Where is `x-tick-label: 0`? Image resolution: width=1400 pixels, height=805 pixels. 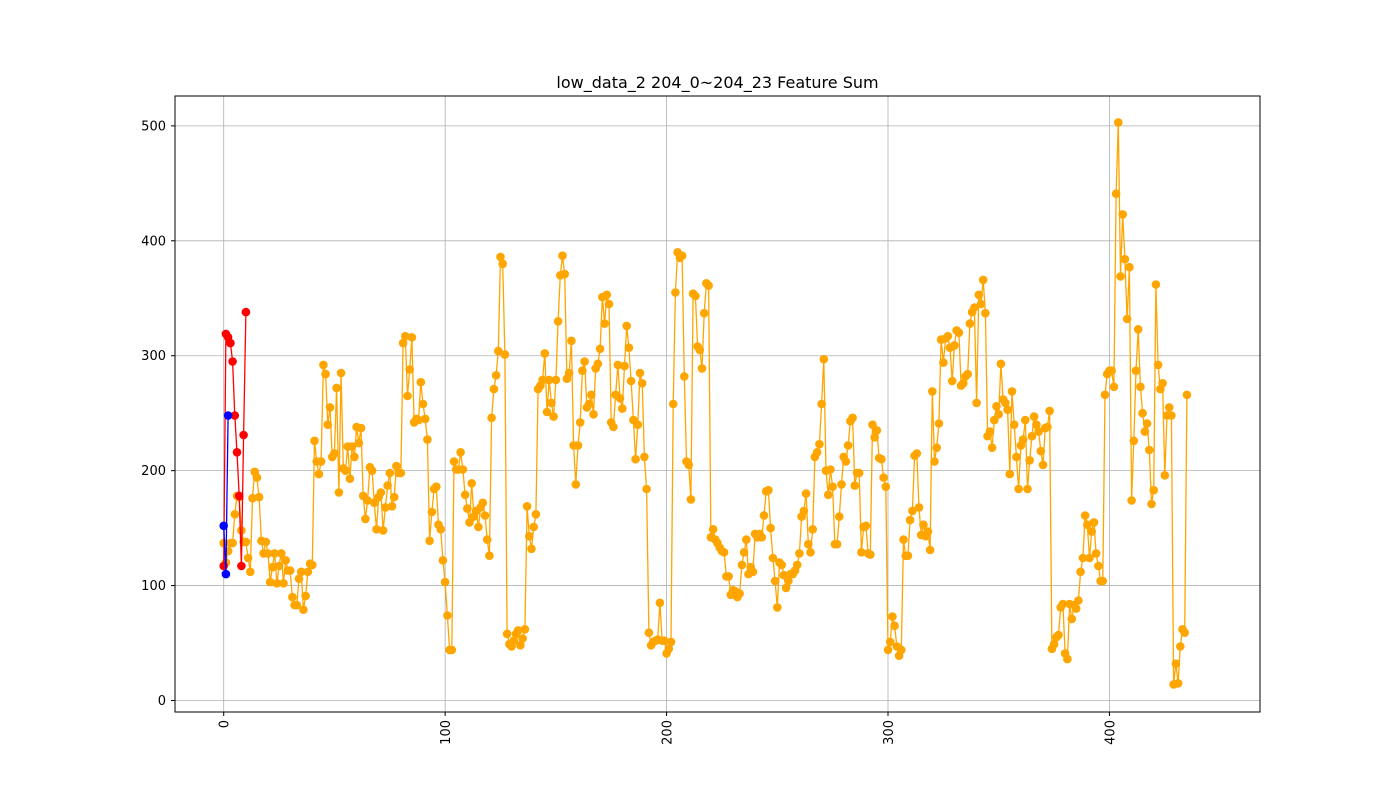 x-tick-label: 0 is located at coordinates (225, 724).